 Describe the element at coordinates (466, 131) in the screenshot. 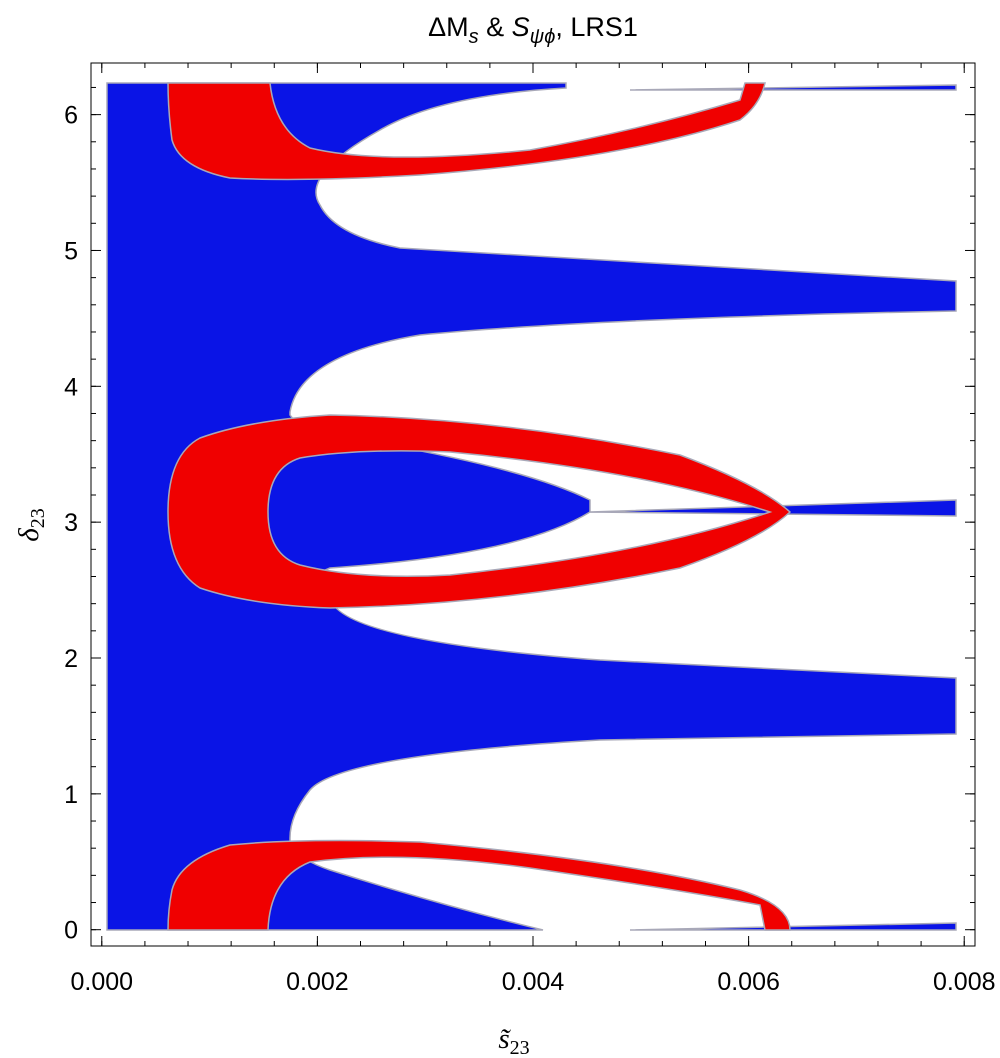

I see `red-lobe-upper` at that location.